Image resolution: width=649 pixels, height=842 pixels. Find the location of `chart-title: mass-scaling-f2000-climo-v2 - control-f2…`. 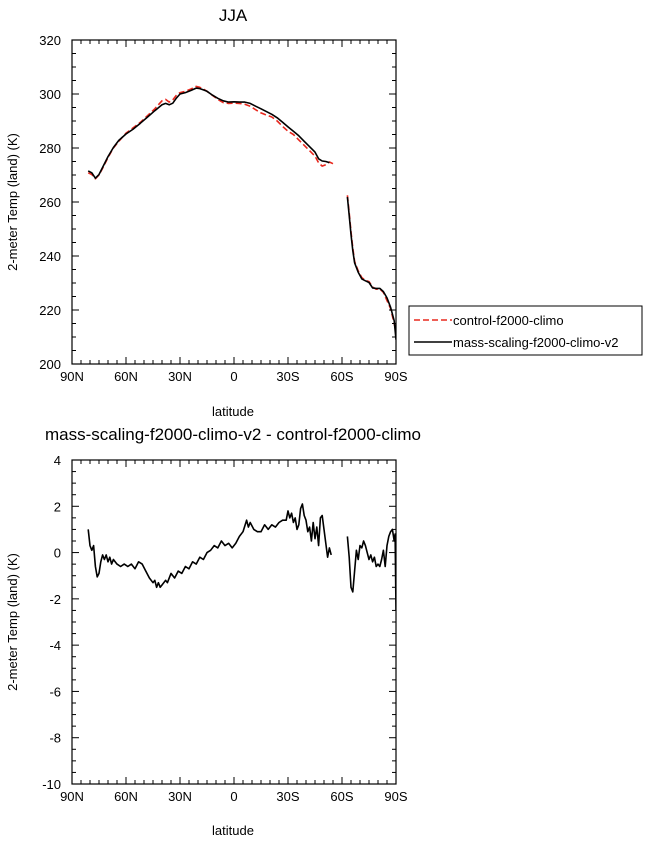

chart-title: mass-scaling-f2000-climo-v2 - control-f2… is located at coordinates (233, 434).